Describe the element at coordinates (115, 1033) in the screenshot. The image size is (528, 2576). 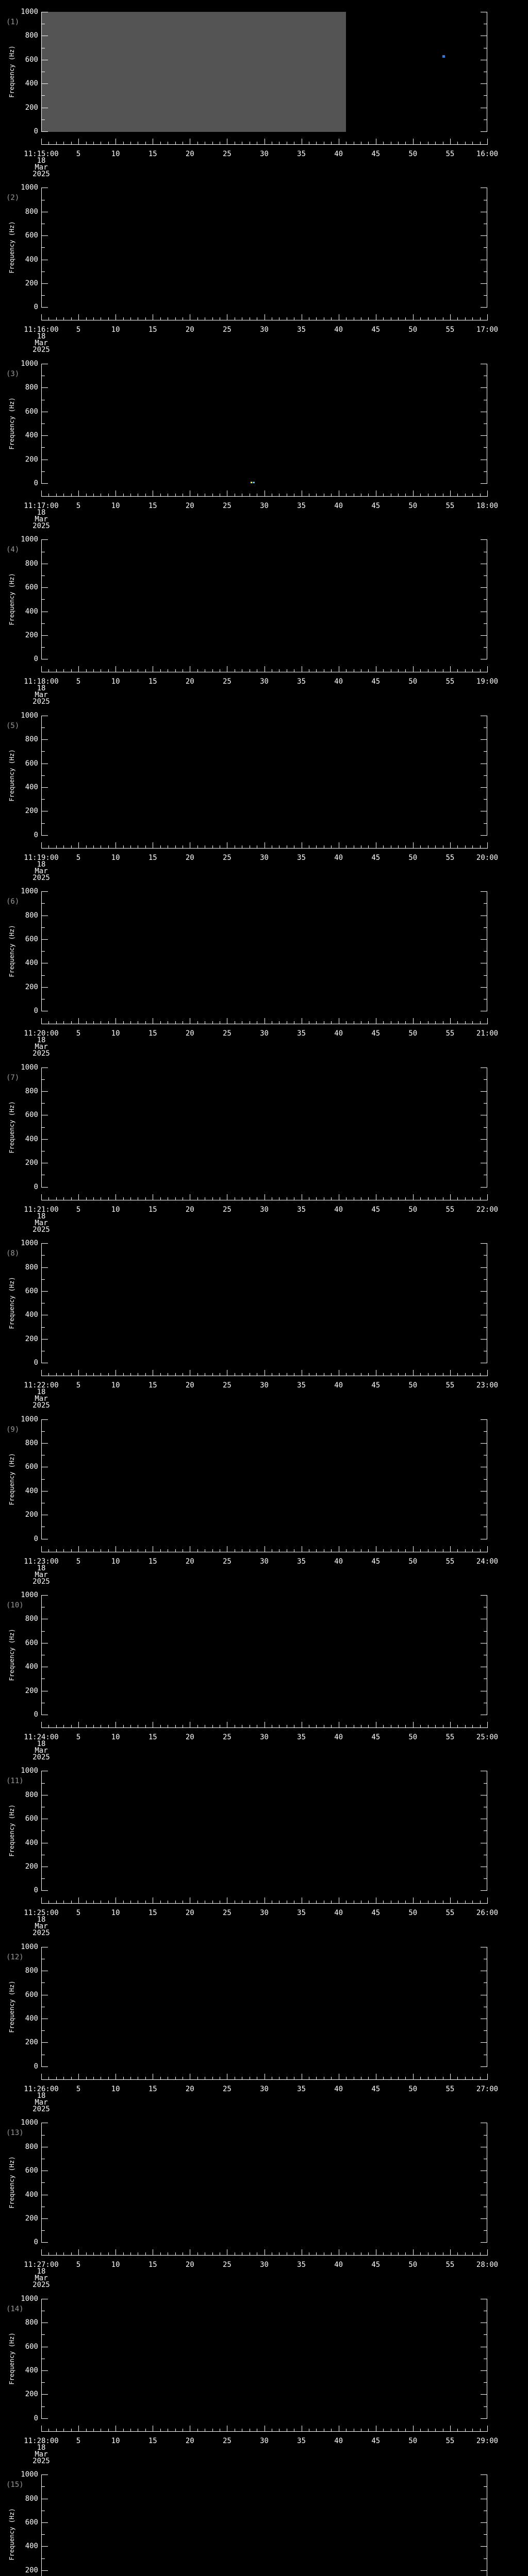
I see `x-tick-label: 10` at that location.